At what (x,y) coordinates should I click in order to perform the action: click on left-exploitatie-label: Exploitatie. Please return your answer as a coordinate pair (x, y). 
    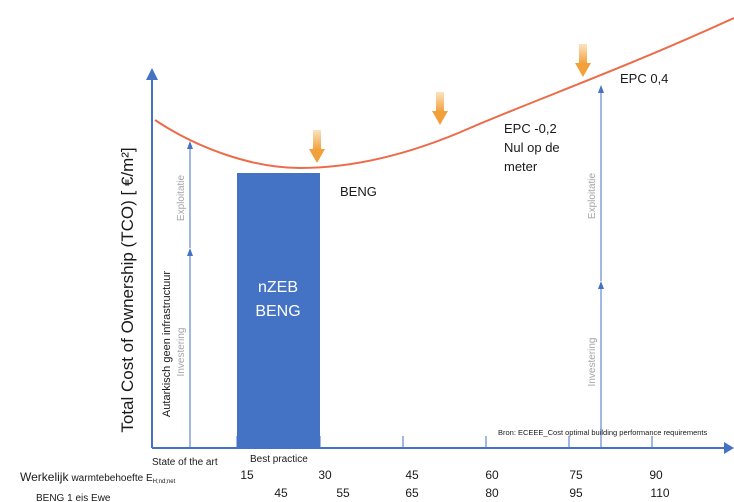
    Looking at the image, I should click on (181, 197).